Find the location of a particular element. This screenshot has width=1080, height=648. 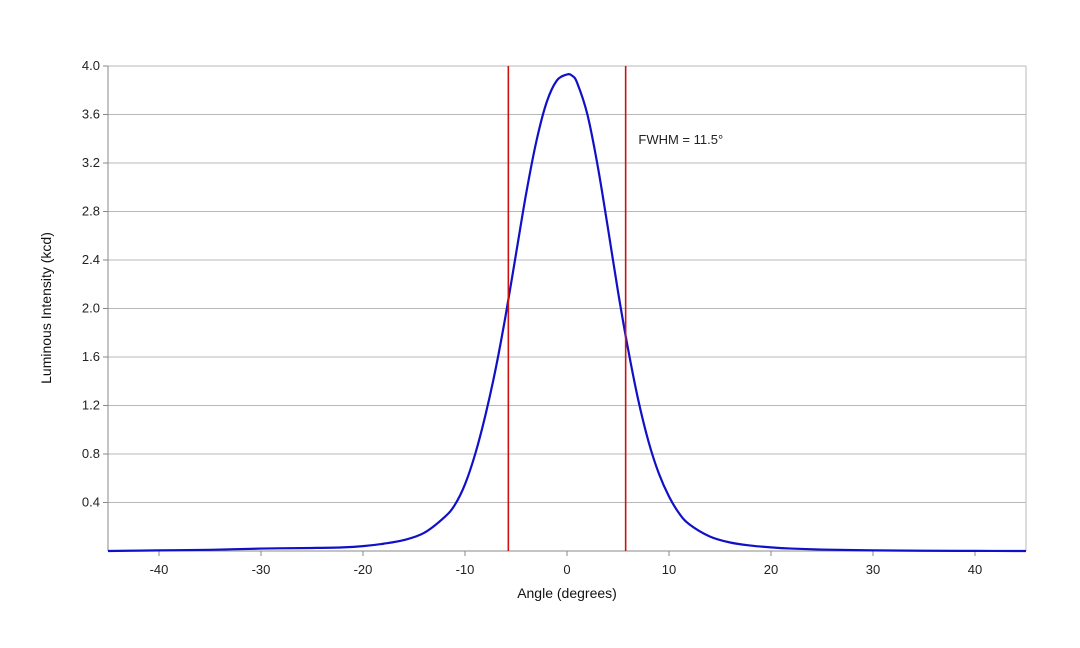

x-axis-label: Angle (degrees) is located at coordinates (567, 593).